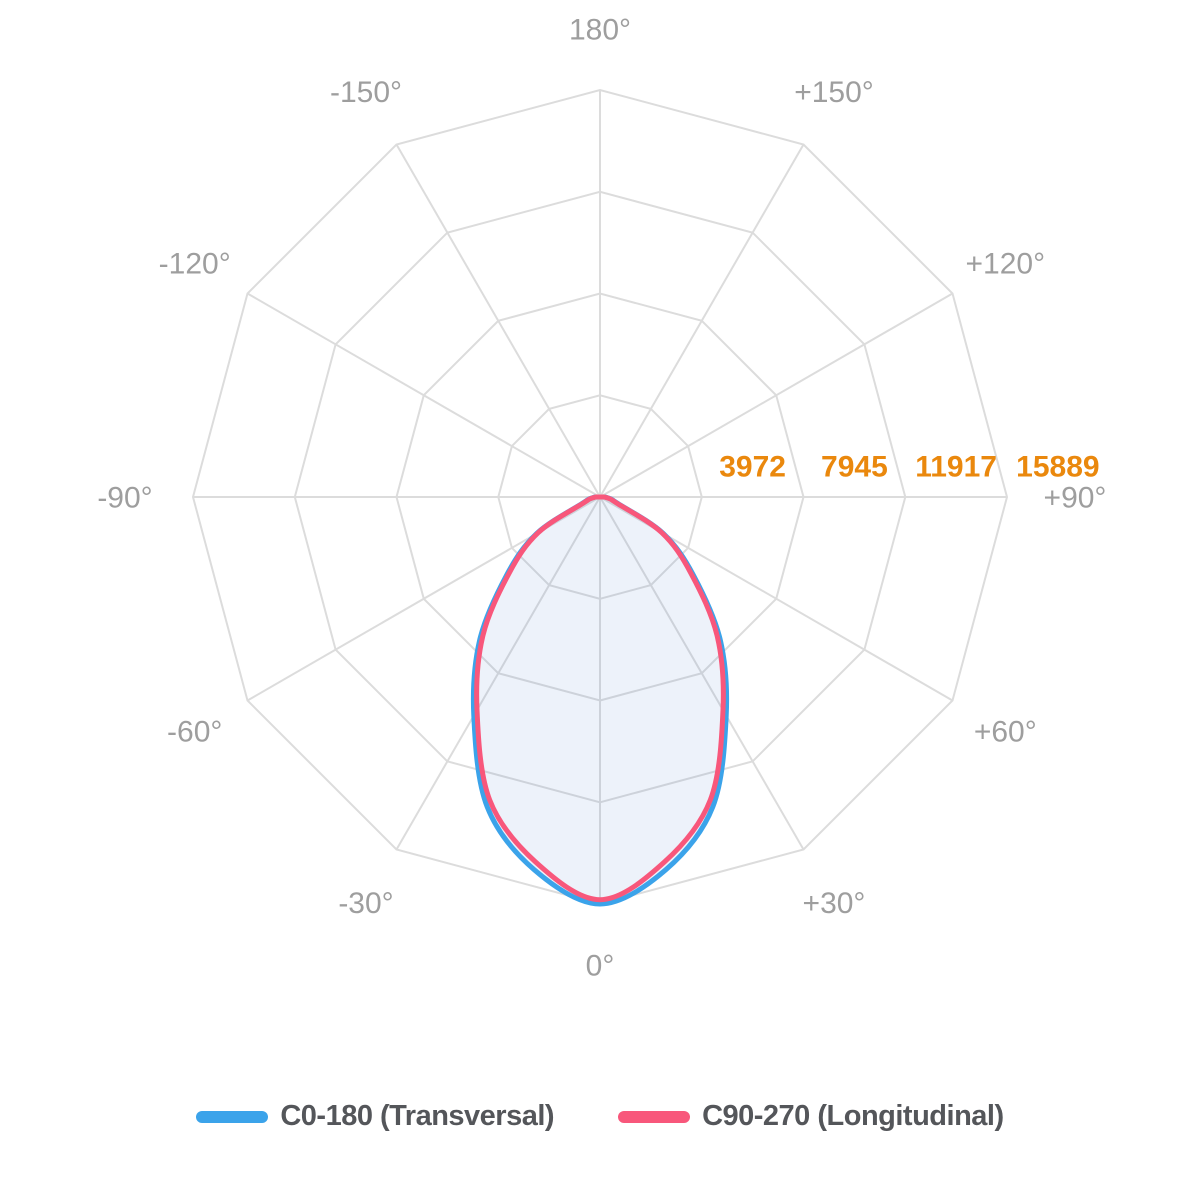 This screenshot has width=1200, height=1200. Describe the element at coordinates (417, 1116) in the screenshot. I see `legend-label-c0-180: C0-180 (Transversal)` at that location.